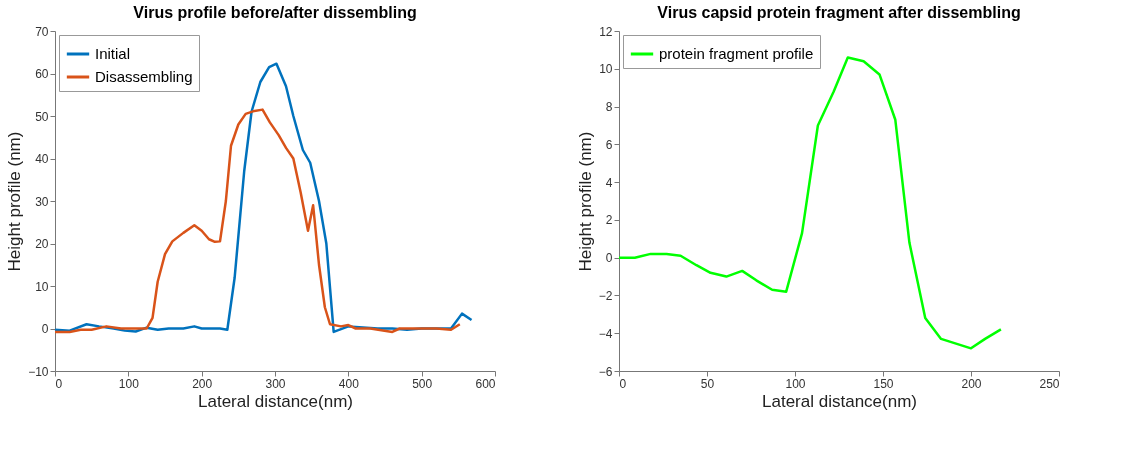  I want to click on y-tick-label: 30, so click(42, 201).